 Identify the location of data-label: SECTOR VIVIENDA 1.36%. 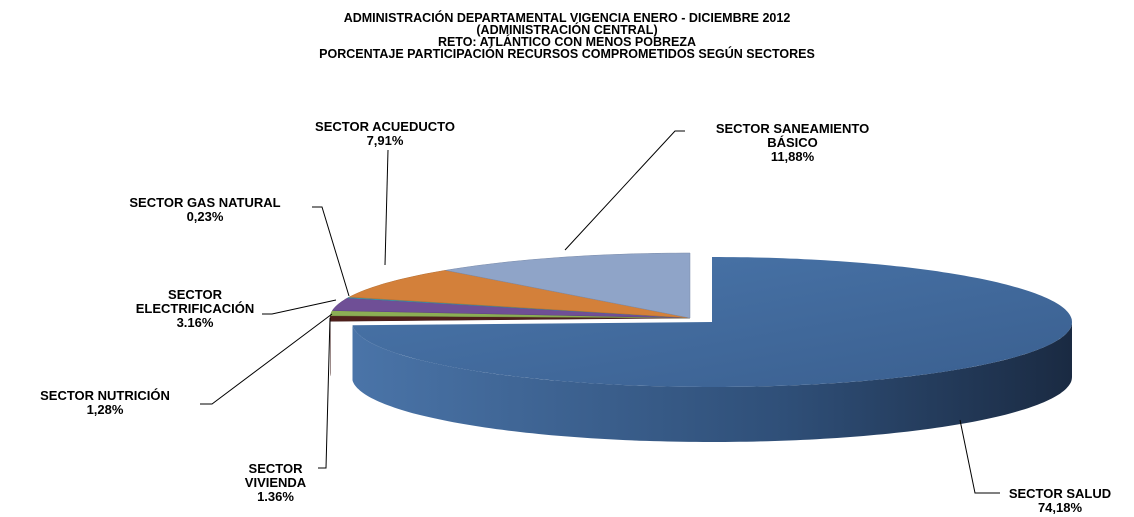
(275, 483).